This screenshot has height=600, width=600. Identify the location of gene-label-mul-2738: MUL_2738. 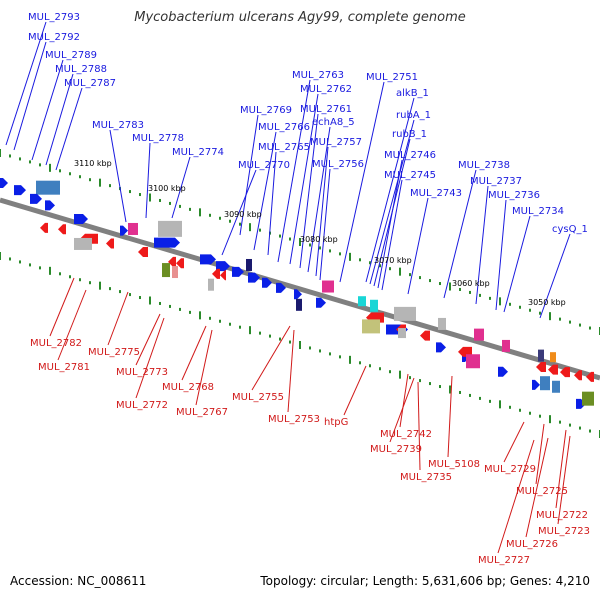
(484, 165).